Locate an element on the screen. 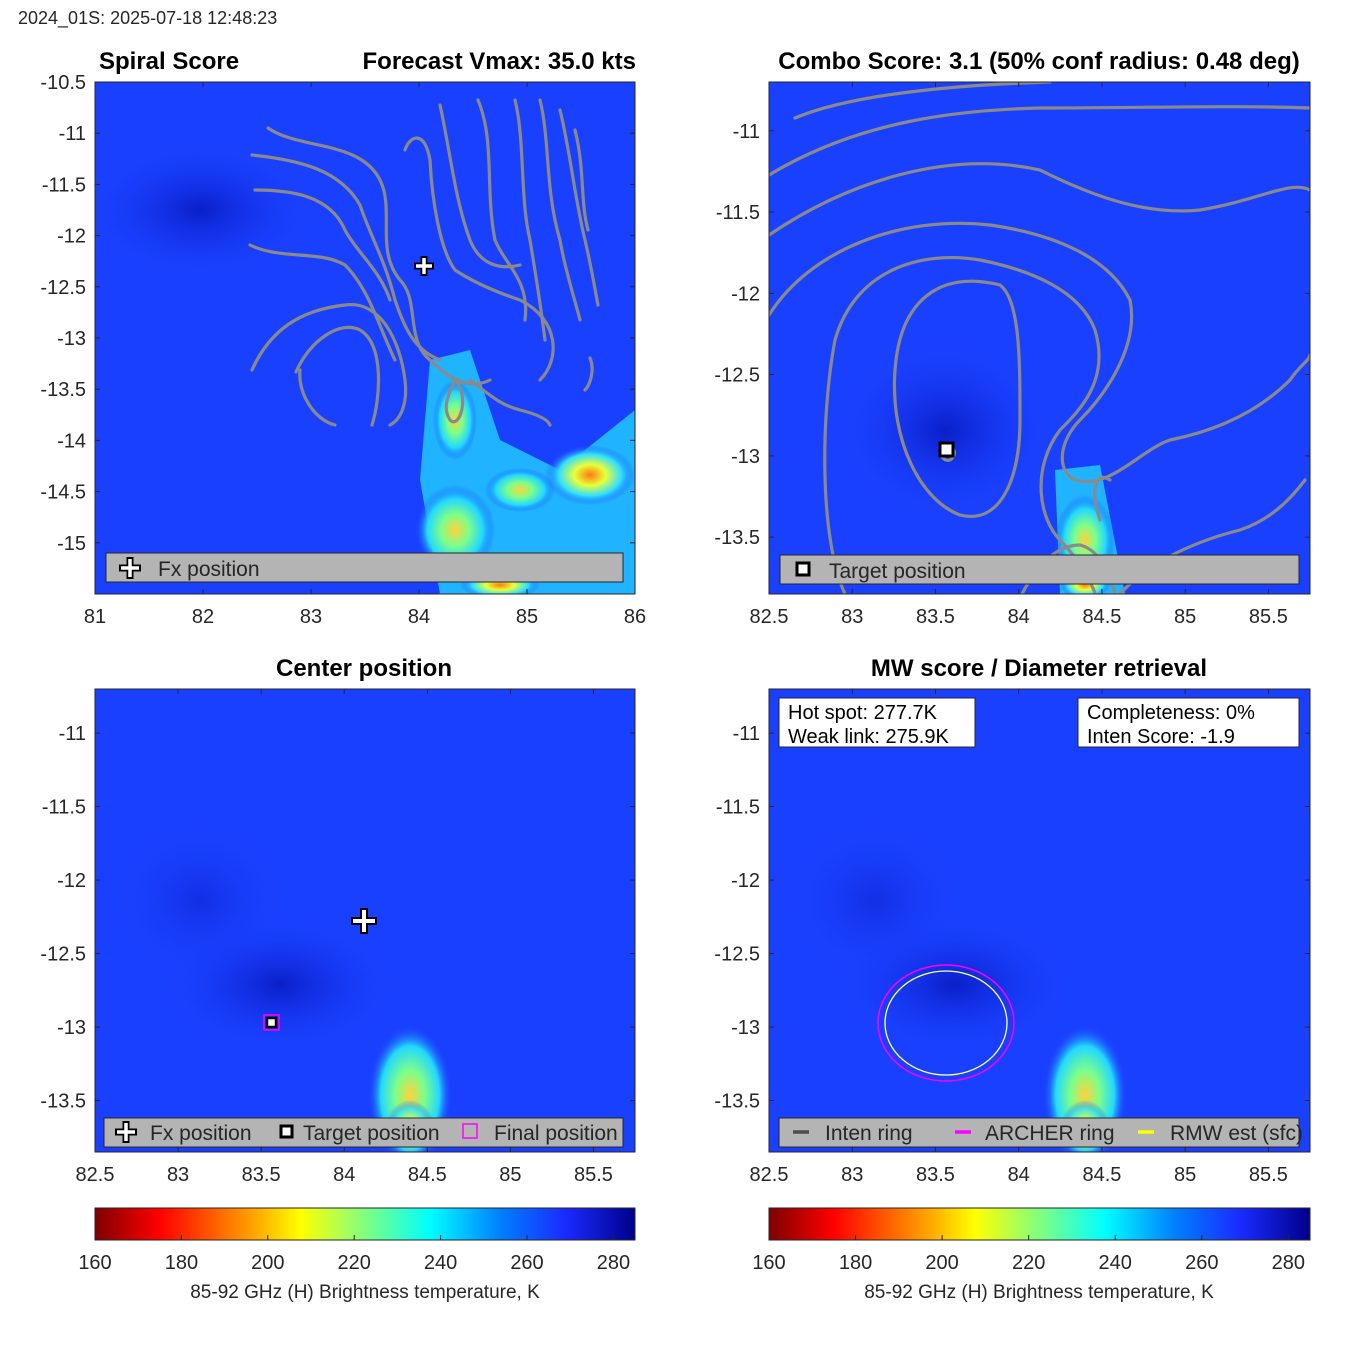 This screenshot has height=1350, width=1350. x-tick-label: 82 is located at coordinates (203, 617).